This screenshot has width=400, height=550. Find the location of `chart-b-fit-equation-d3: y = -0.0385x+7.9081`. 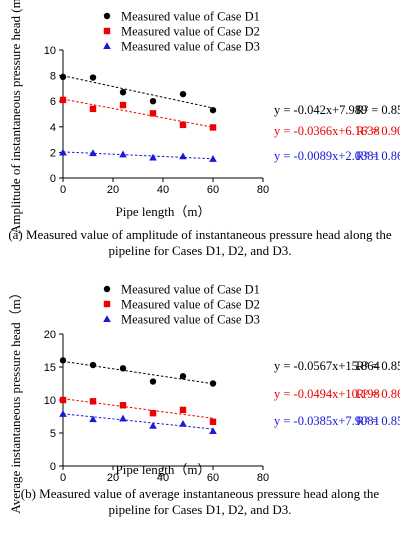

chart-b-fit-equation-d3: y = -0.0385x+7.9081 is located at coordinates (327, 421).